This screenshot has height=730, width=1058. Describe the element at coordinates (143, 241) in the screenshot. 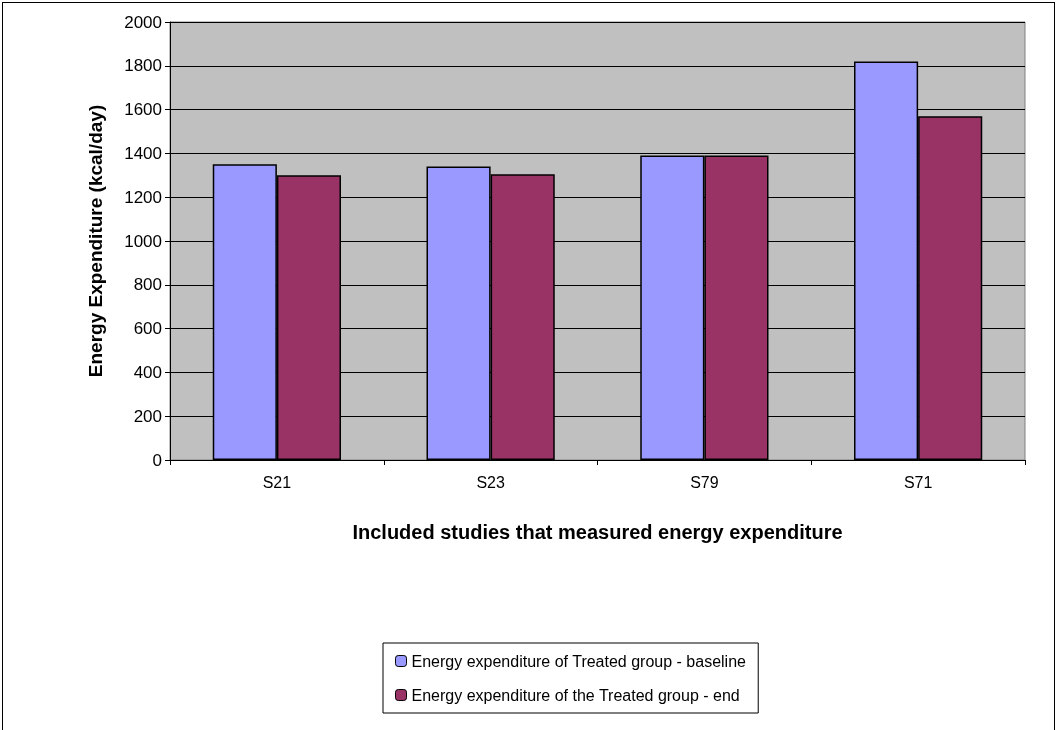

I see `y-tick-label: 1000` at that location.